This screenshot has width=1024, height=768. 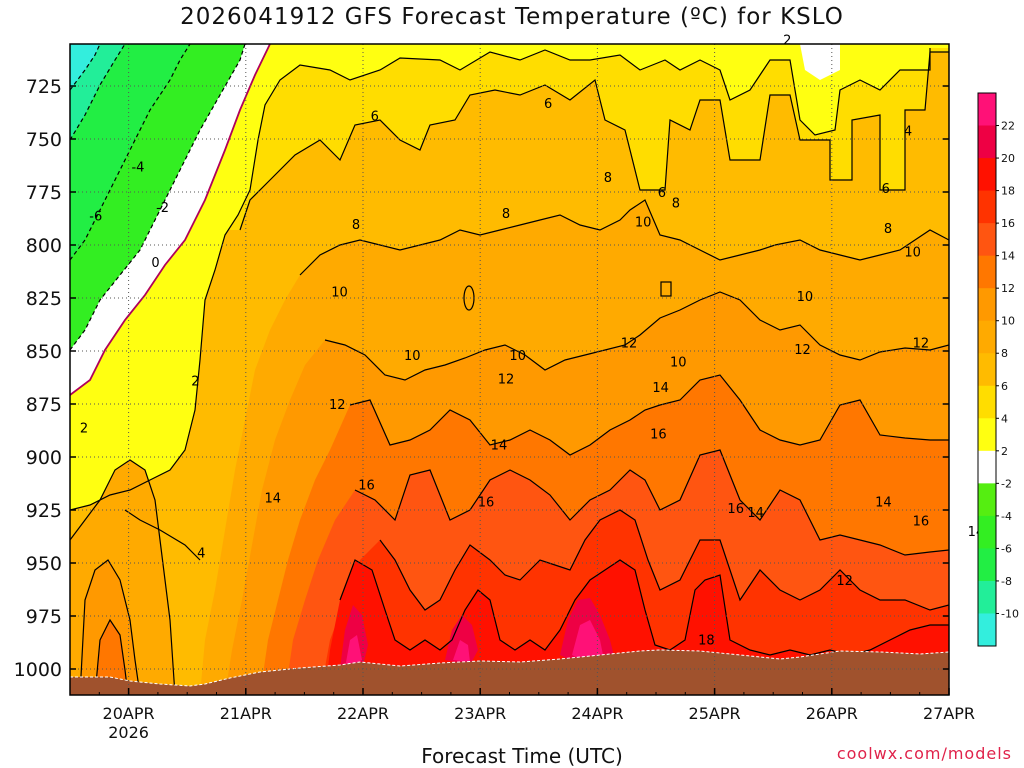 What do you see at coordinates (666, 289) in the screenshot?
I see `small-contour-box` at bounding box center [666, 289].